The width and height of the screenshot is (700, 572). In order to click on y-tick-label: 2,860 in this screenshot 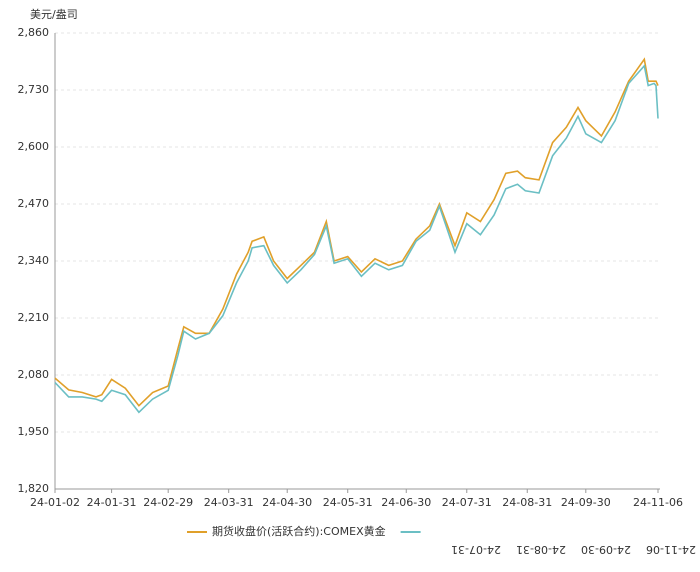, I will do `click(34, 32)`.